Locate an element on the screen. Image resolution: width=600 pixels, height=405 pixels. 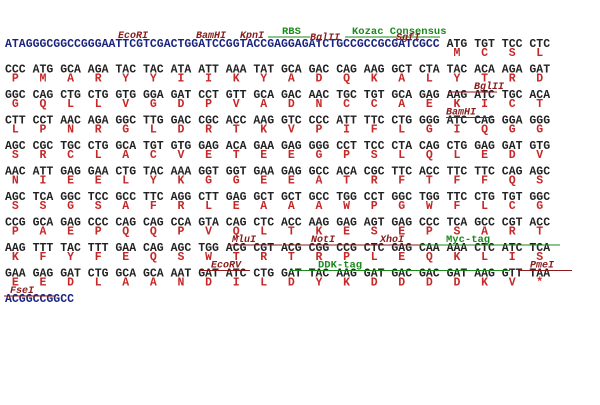
codon: GTA is located at coordinates (208, 223).